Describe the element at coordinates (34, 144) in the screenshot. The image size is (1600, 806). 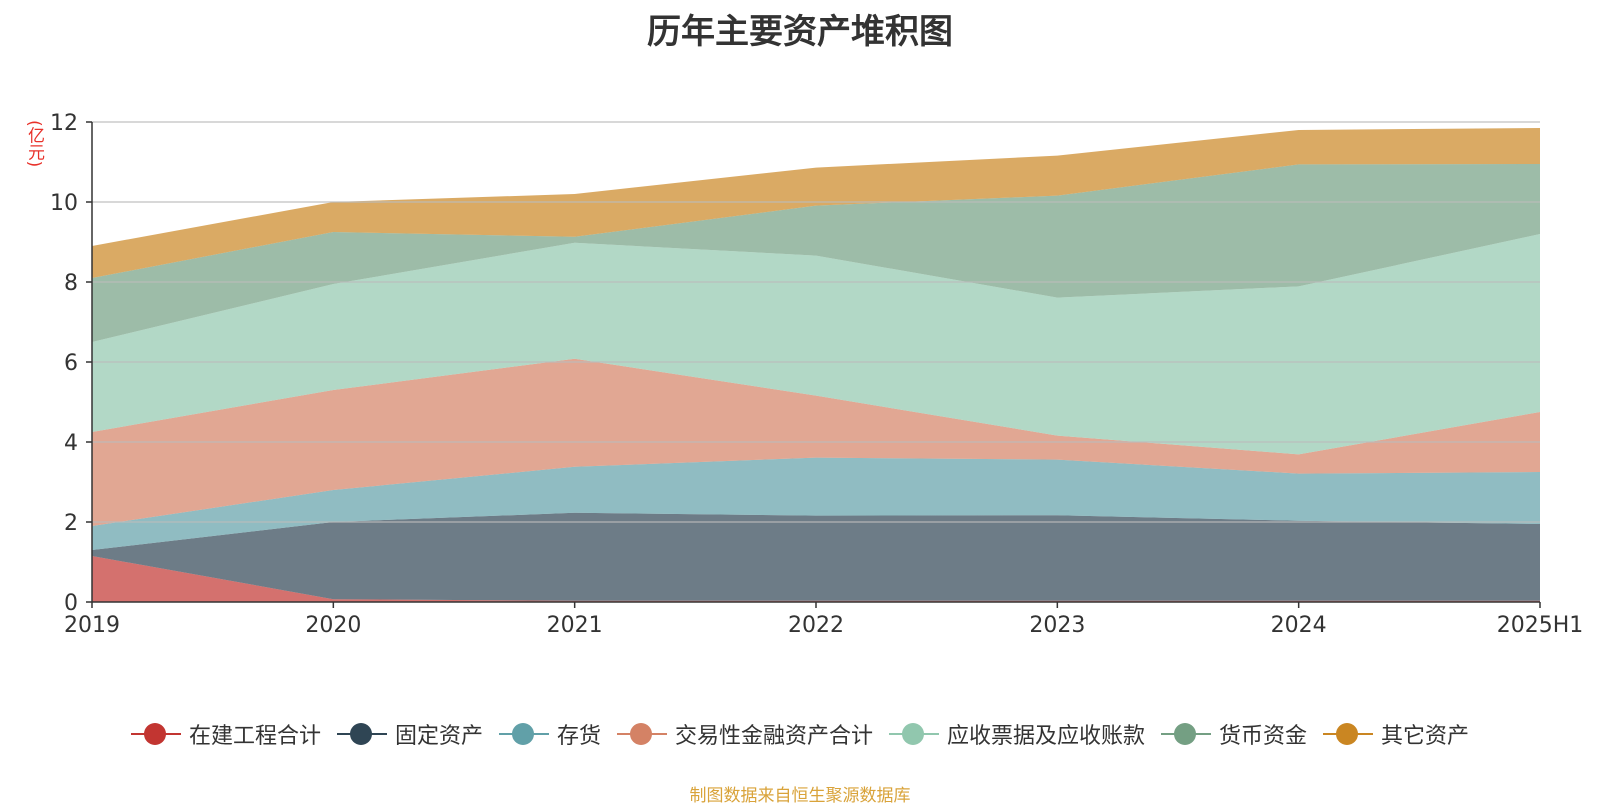
I see `y-axis-unit-label: (亿元)` at that location.